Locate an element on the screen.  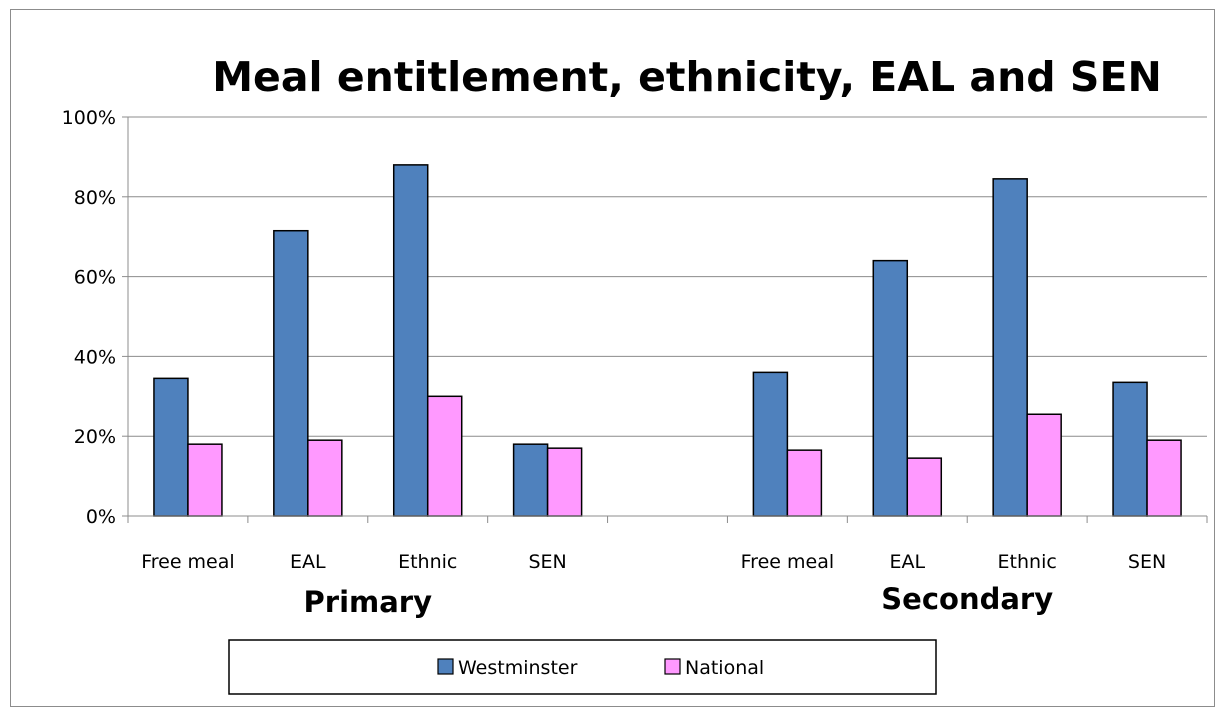
y-tick-label: 40% is located at coordinates (95, 357).